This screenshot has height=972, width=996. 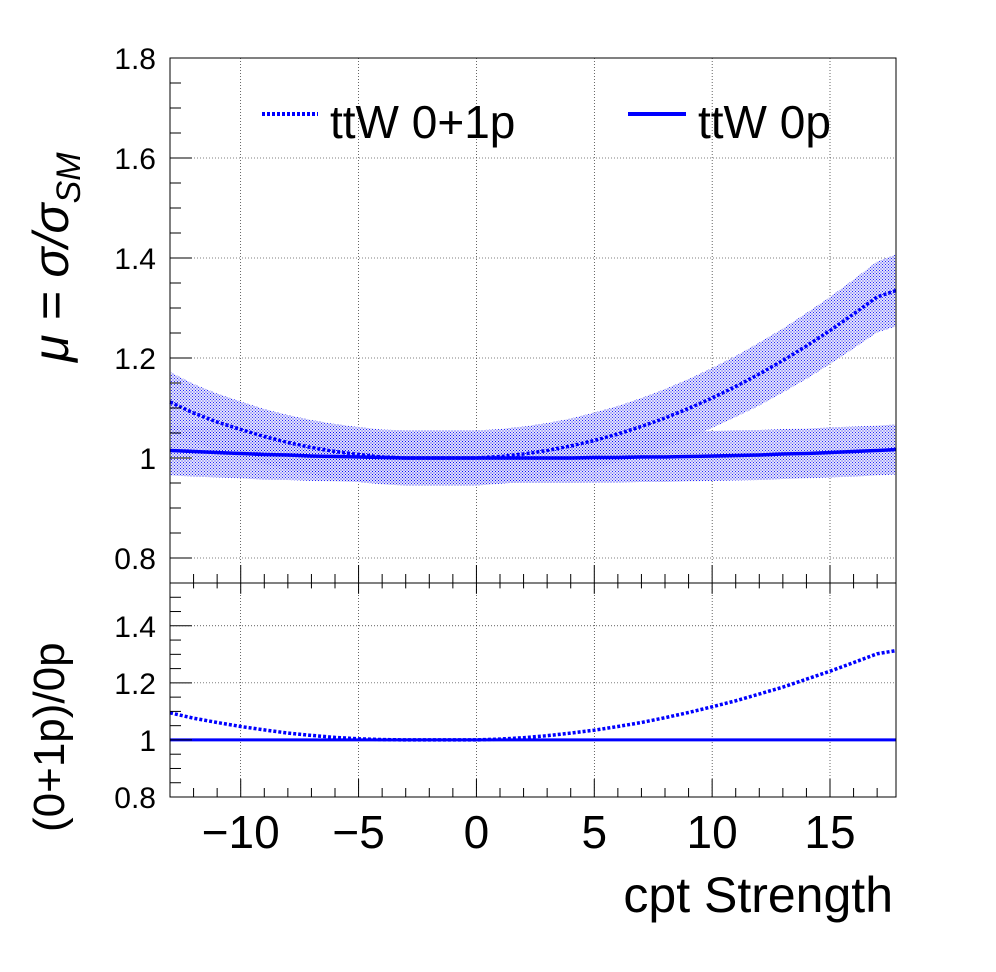 I want to click on legend-entry-ttw-0p1p: ttW 0+1p, so click(x=388, y=122).